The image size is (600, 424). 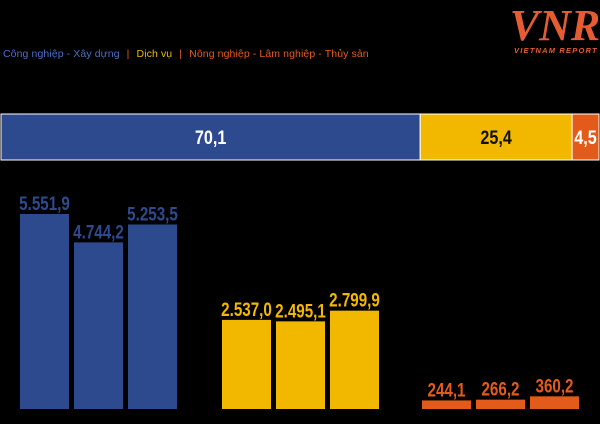 I want to click on vnr-logo-icon: VNR, so click(x=555, y=25).